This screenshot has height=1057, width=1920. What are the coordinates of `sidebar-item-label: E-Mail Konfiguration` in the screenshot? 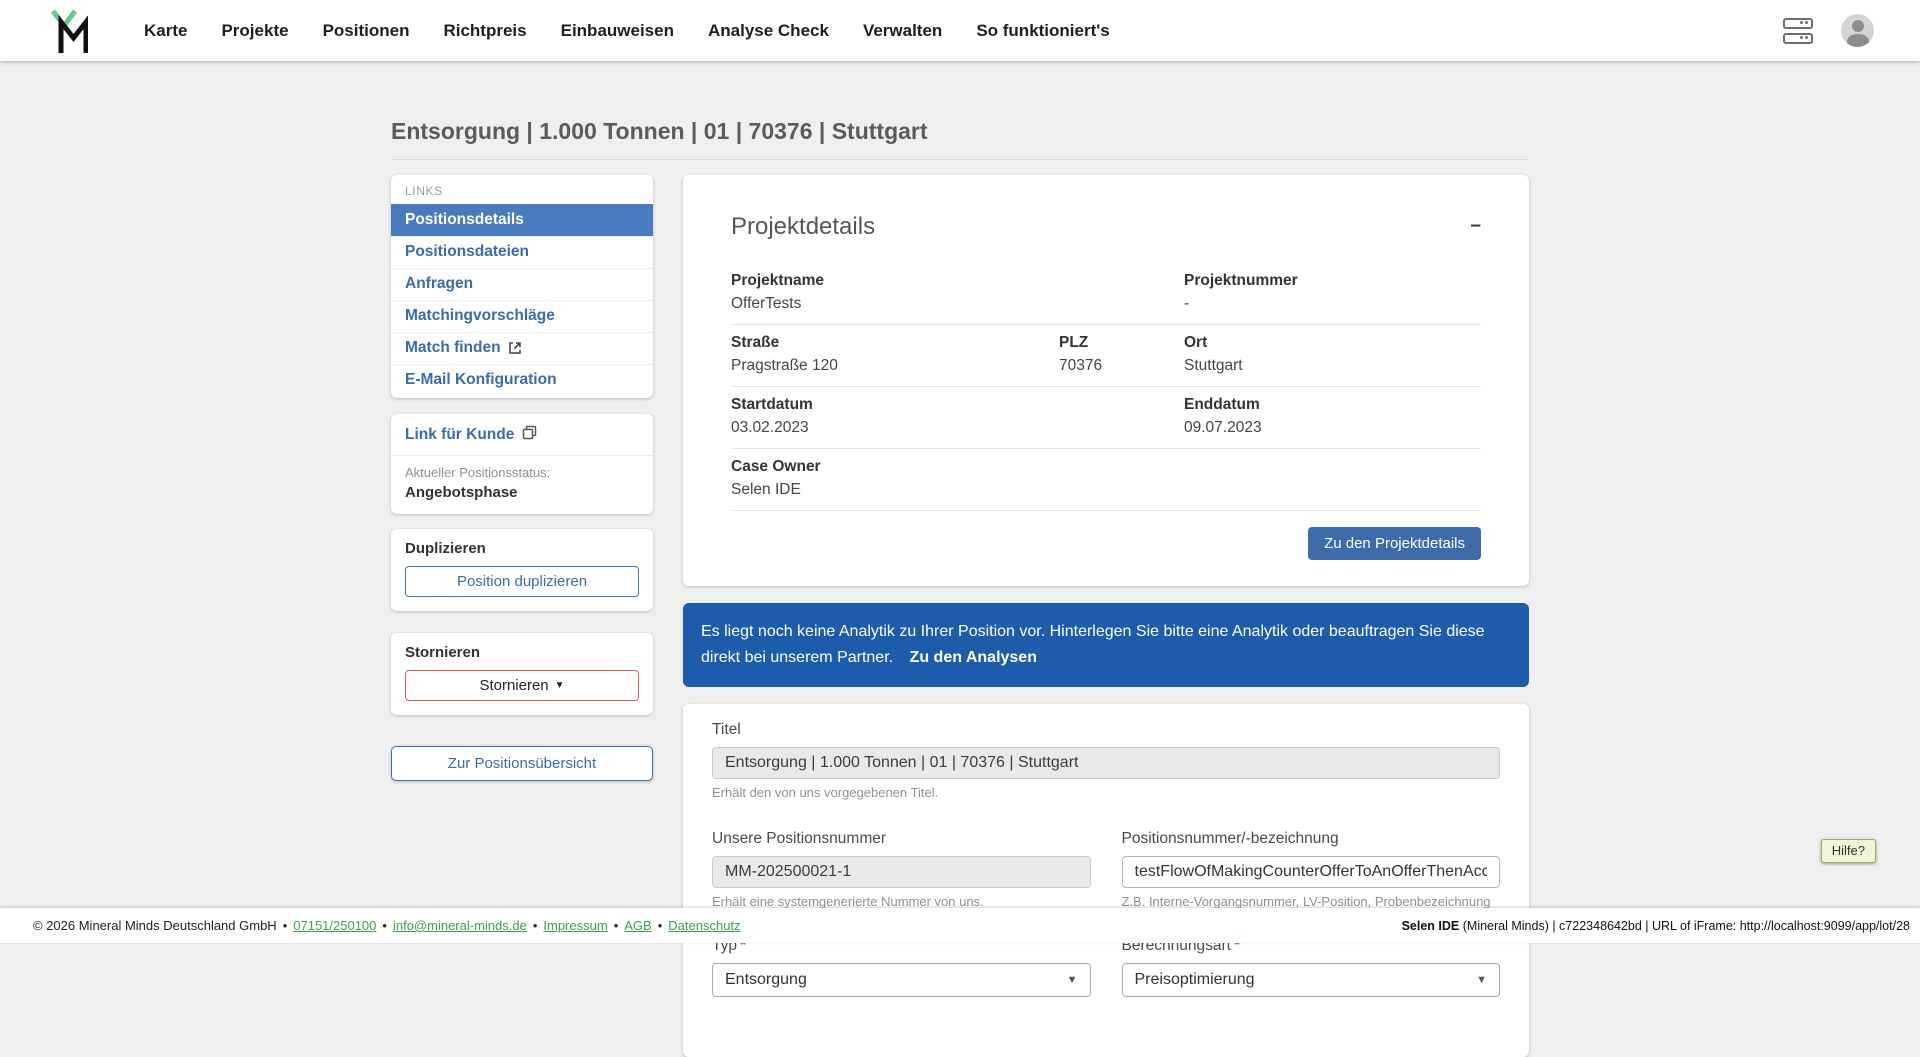 It's located at (481, 379).